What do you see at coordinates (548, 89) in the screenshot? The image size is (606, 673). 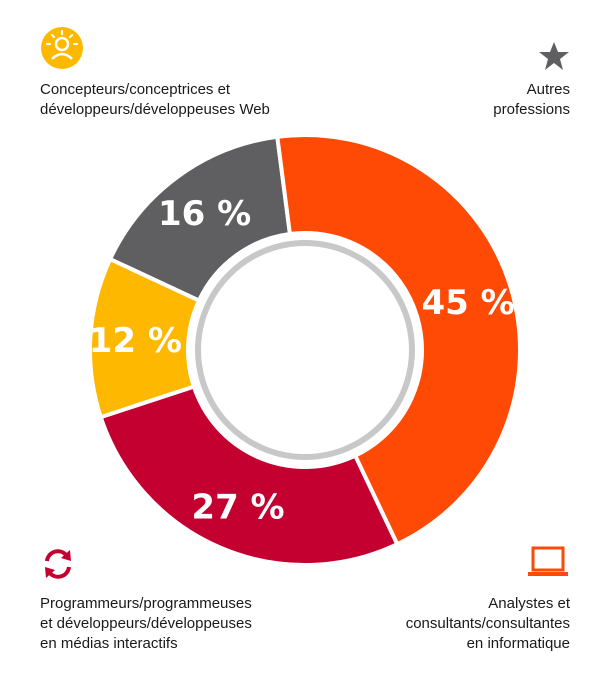 I see `label-line: Autres` at bounding box center [548, 89].